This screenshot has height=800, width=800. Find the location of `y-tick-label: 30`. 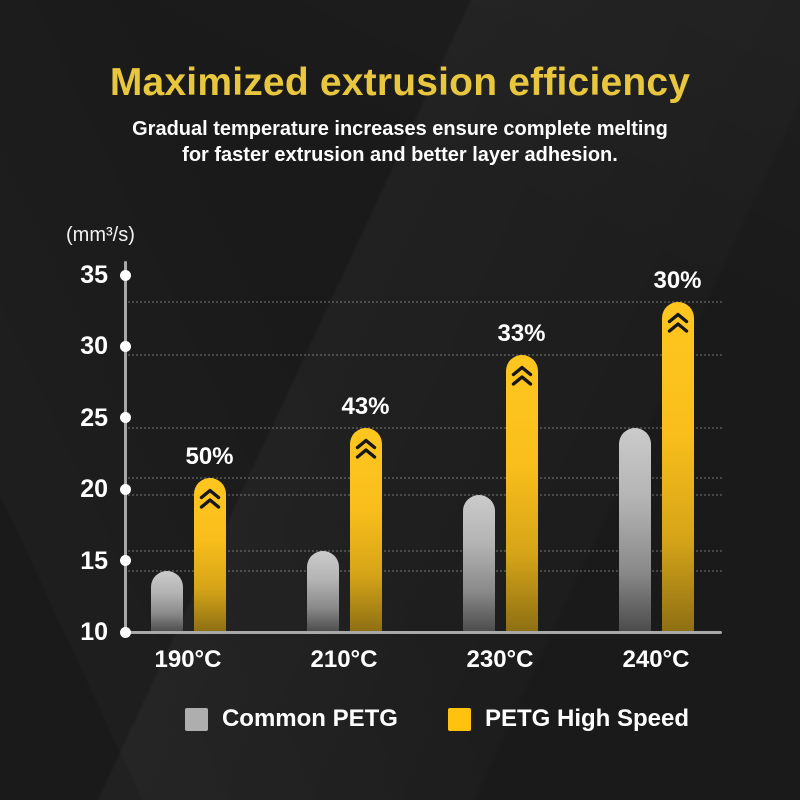

y-tick-label: 30 is located at coordinates (94, 346).